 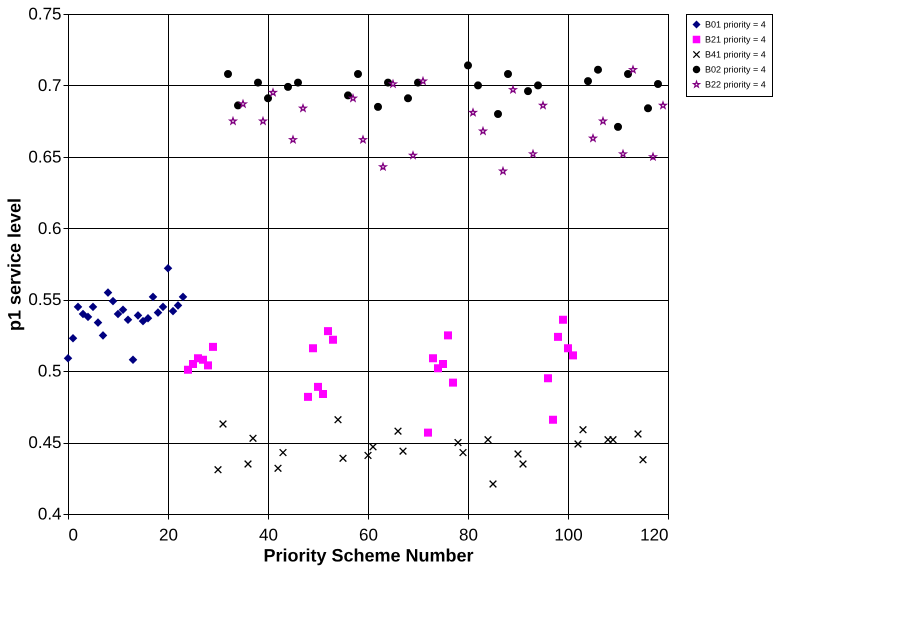 I want to click on y-tick-label: 0.5, so click(x=50, y=371).